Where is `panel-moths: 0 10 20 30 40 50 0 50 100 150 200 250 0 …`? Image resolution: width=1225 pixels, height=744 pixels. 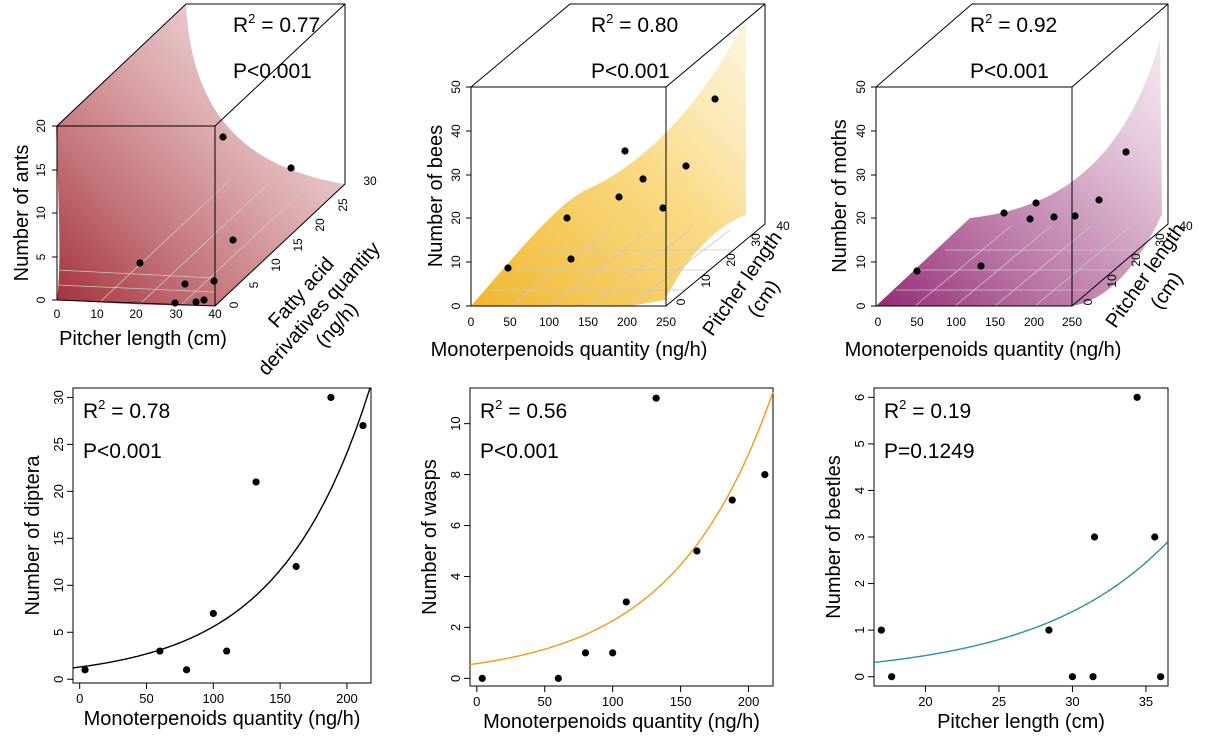 panel-moths: 0 10 20 30 40 50 0 50 100 150 200 250 0 … is located at coordinates (1011, 182).